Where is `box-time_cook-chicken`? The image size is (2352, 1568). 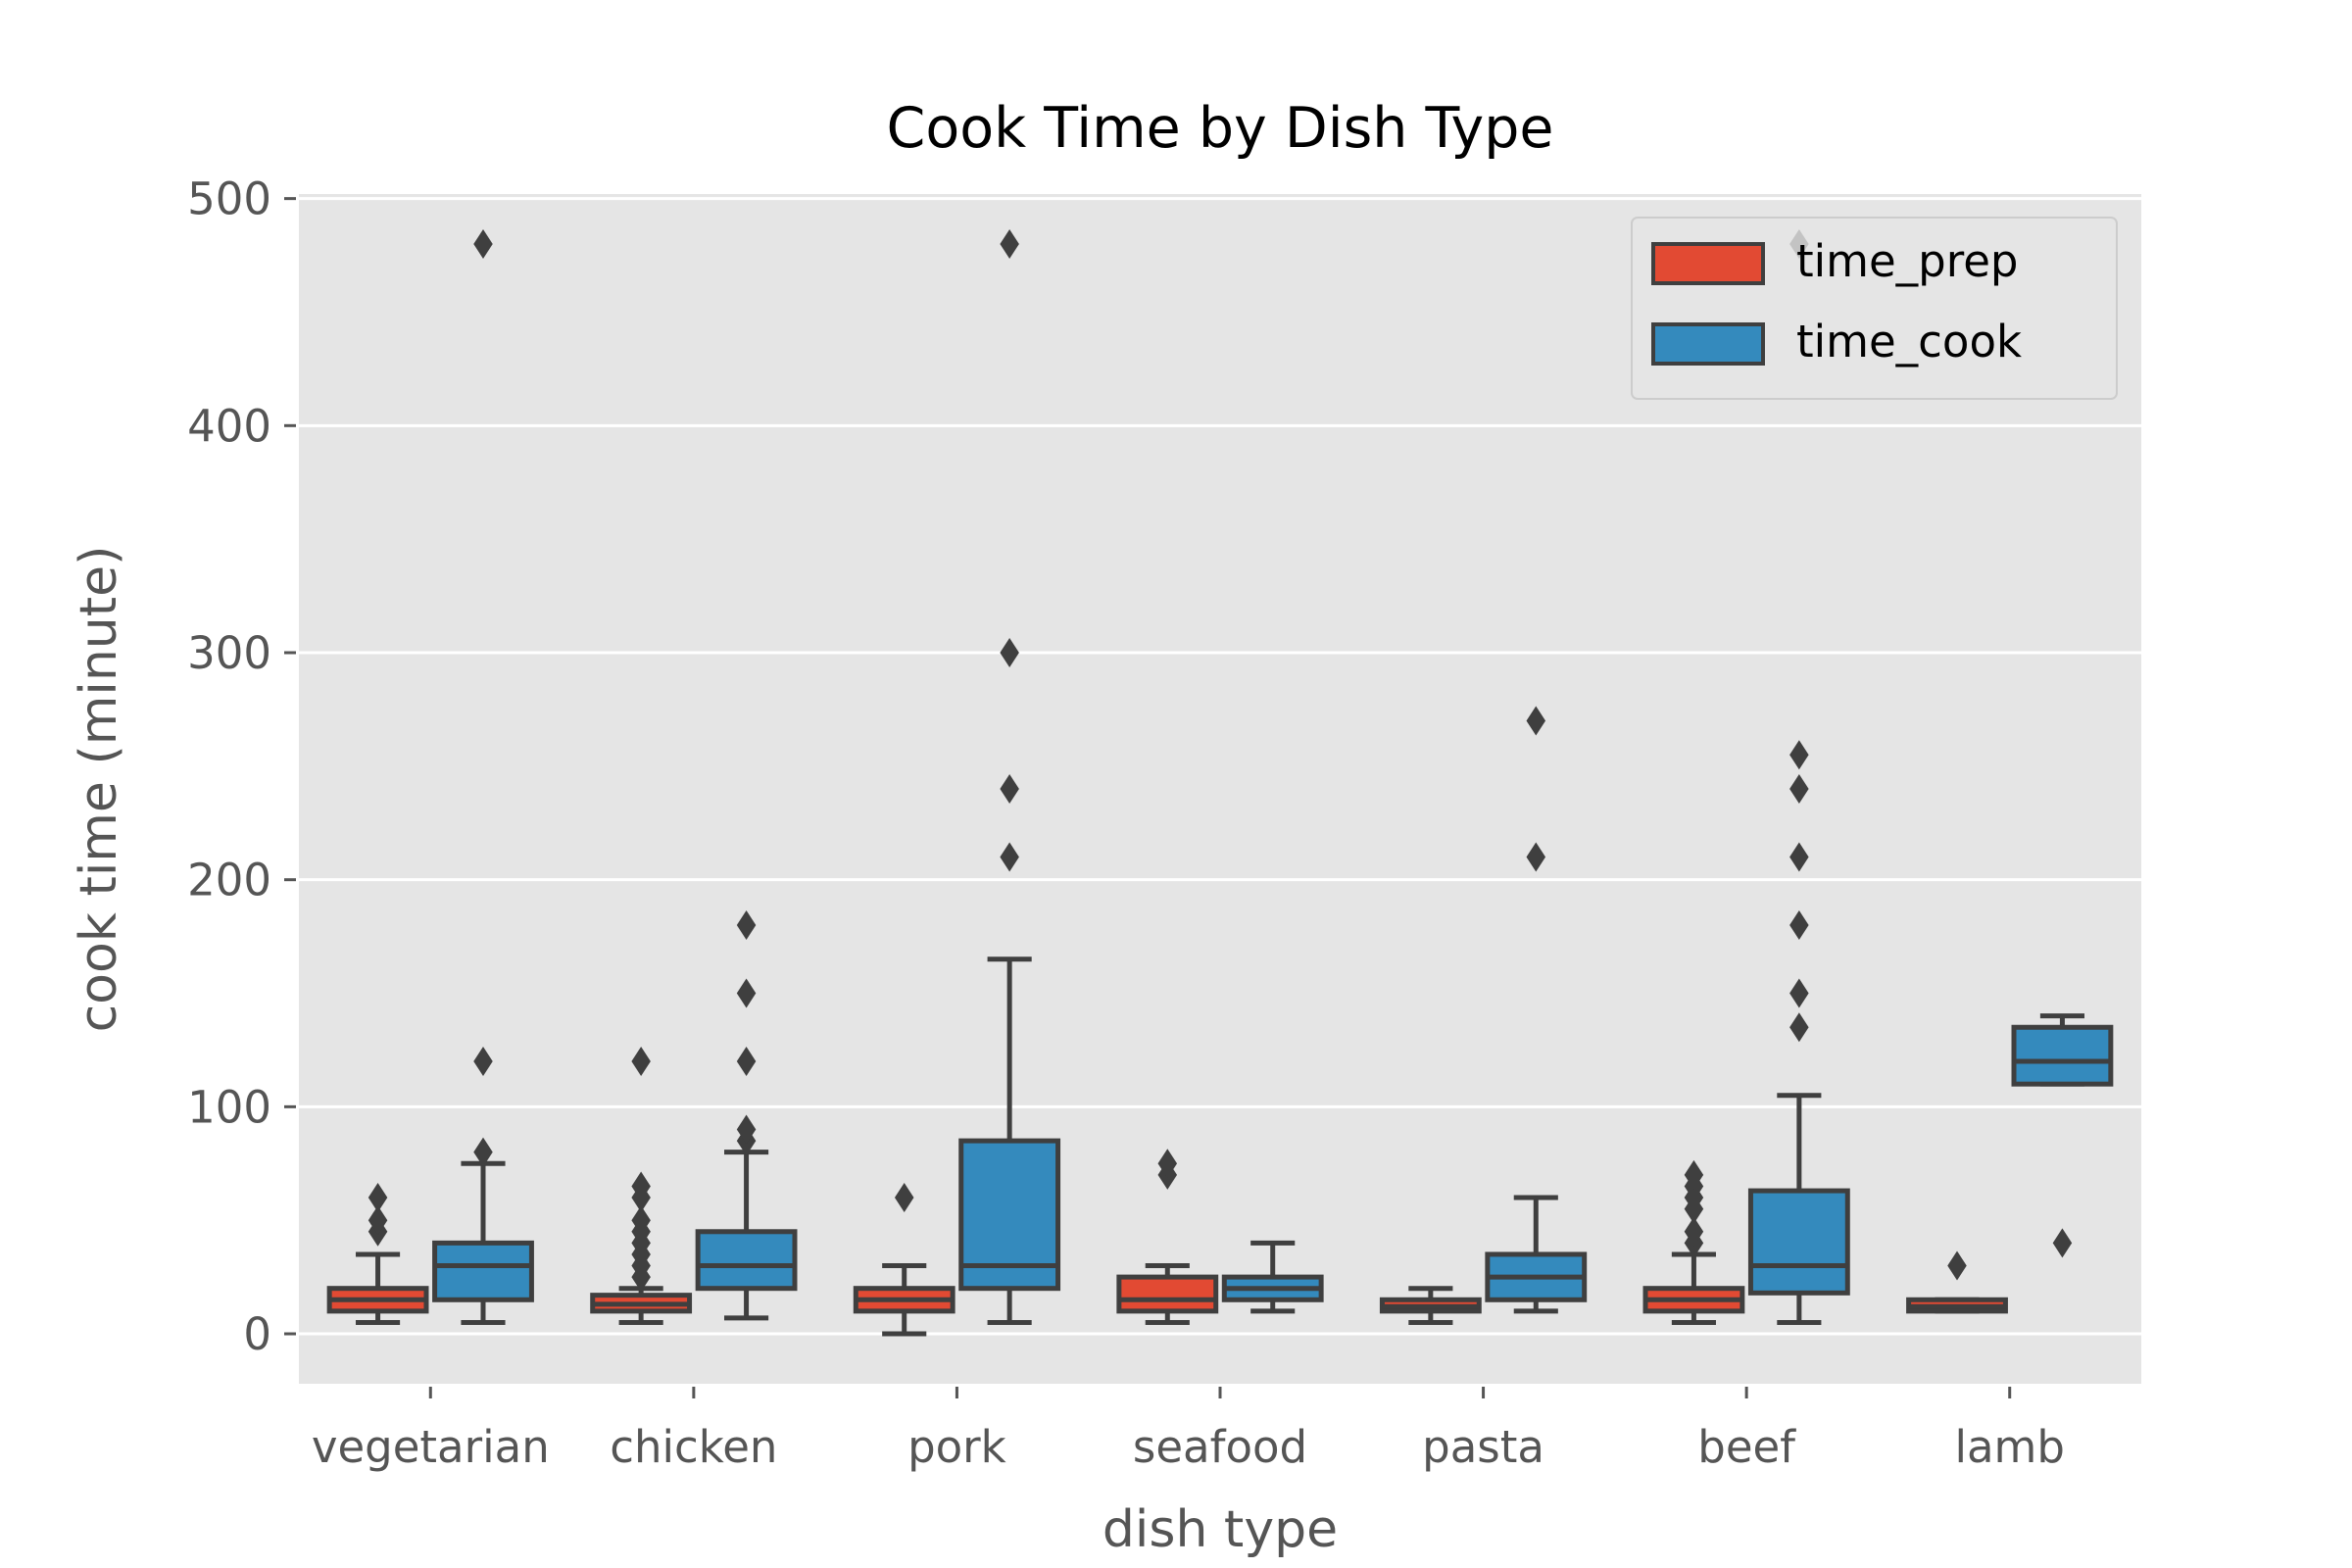
box-time_cook-chicken is located at coordinates (746, 1115).